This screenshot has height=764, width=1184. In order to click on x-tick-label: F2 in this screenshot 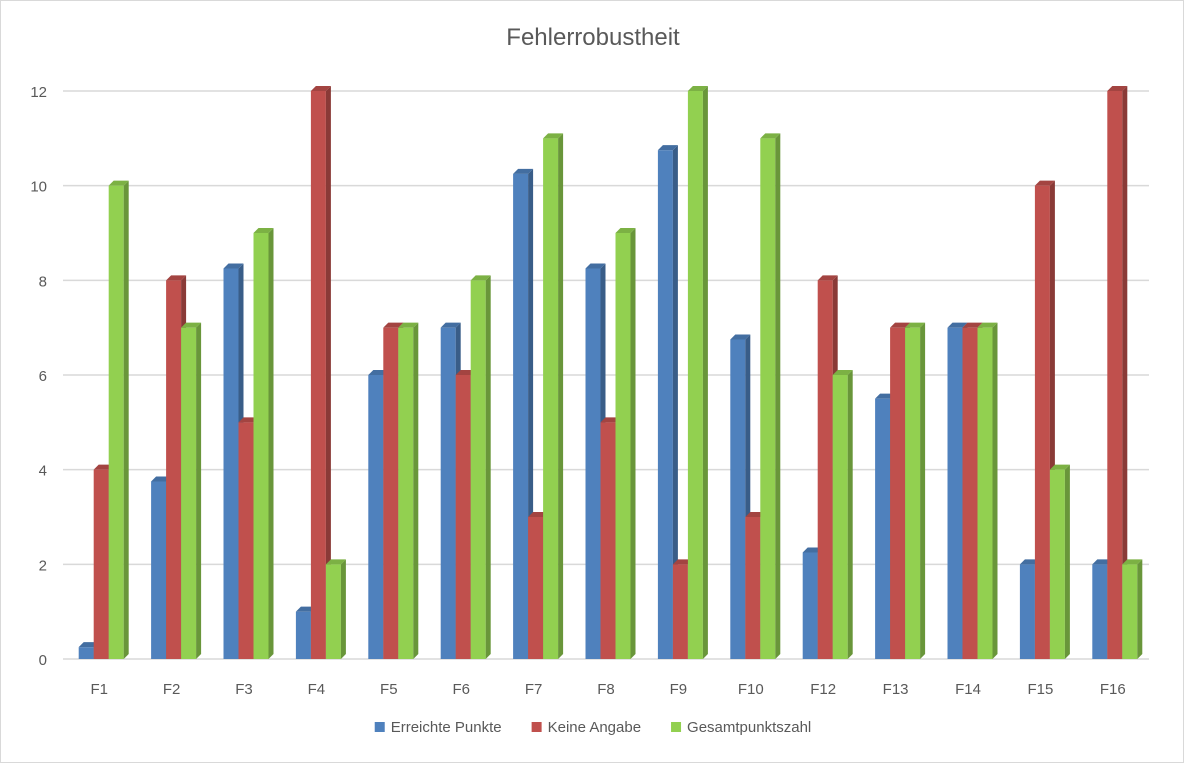, I will do `click(172, 689)`.